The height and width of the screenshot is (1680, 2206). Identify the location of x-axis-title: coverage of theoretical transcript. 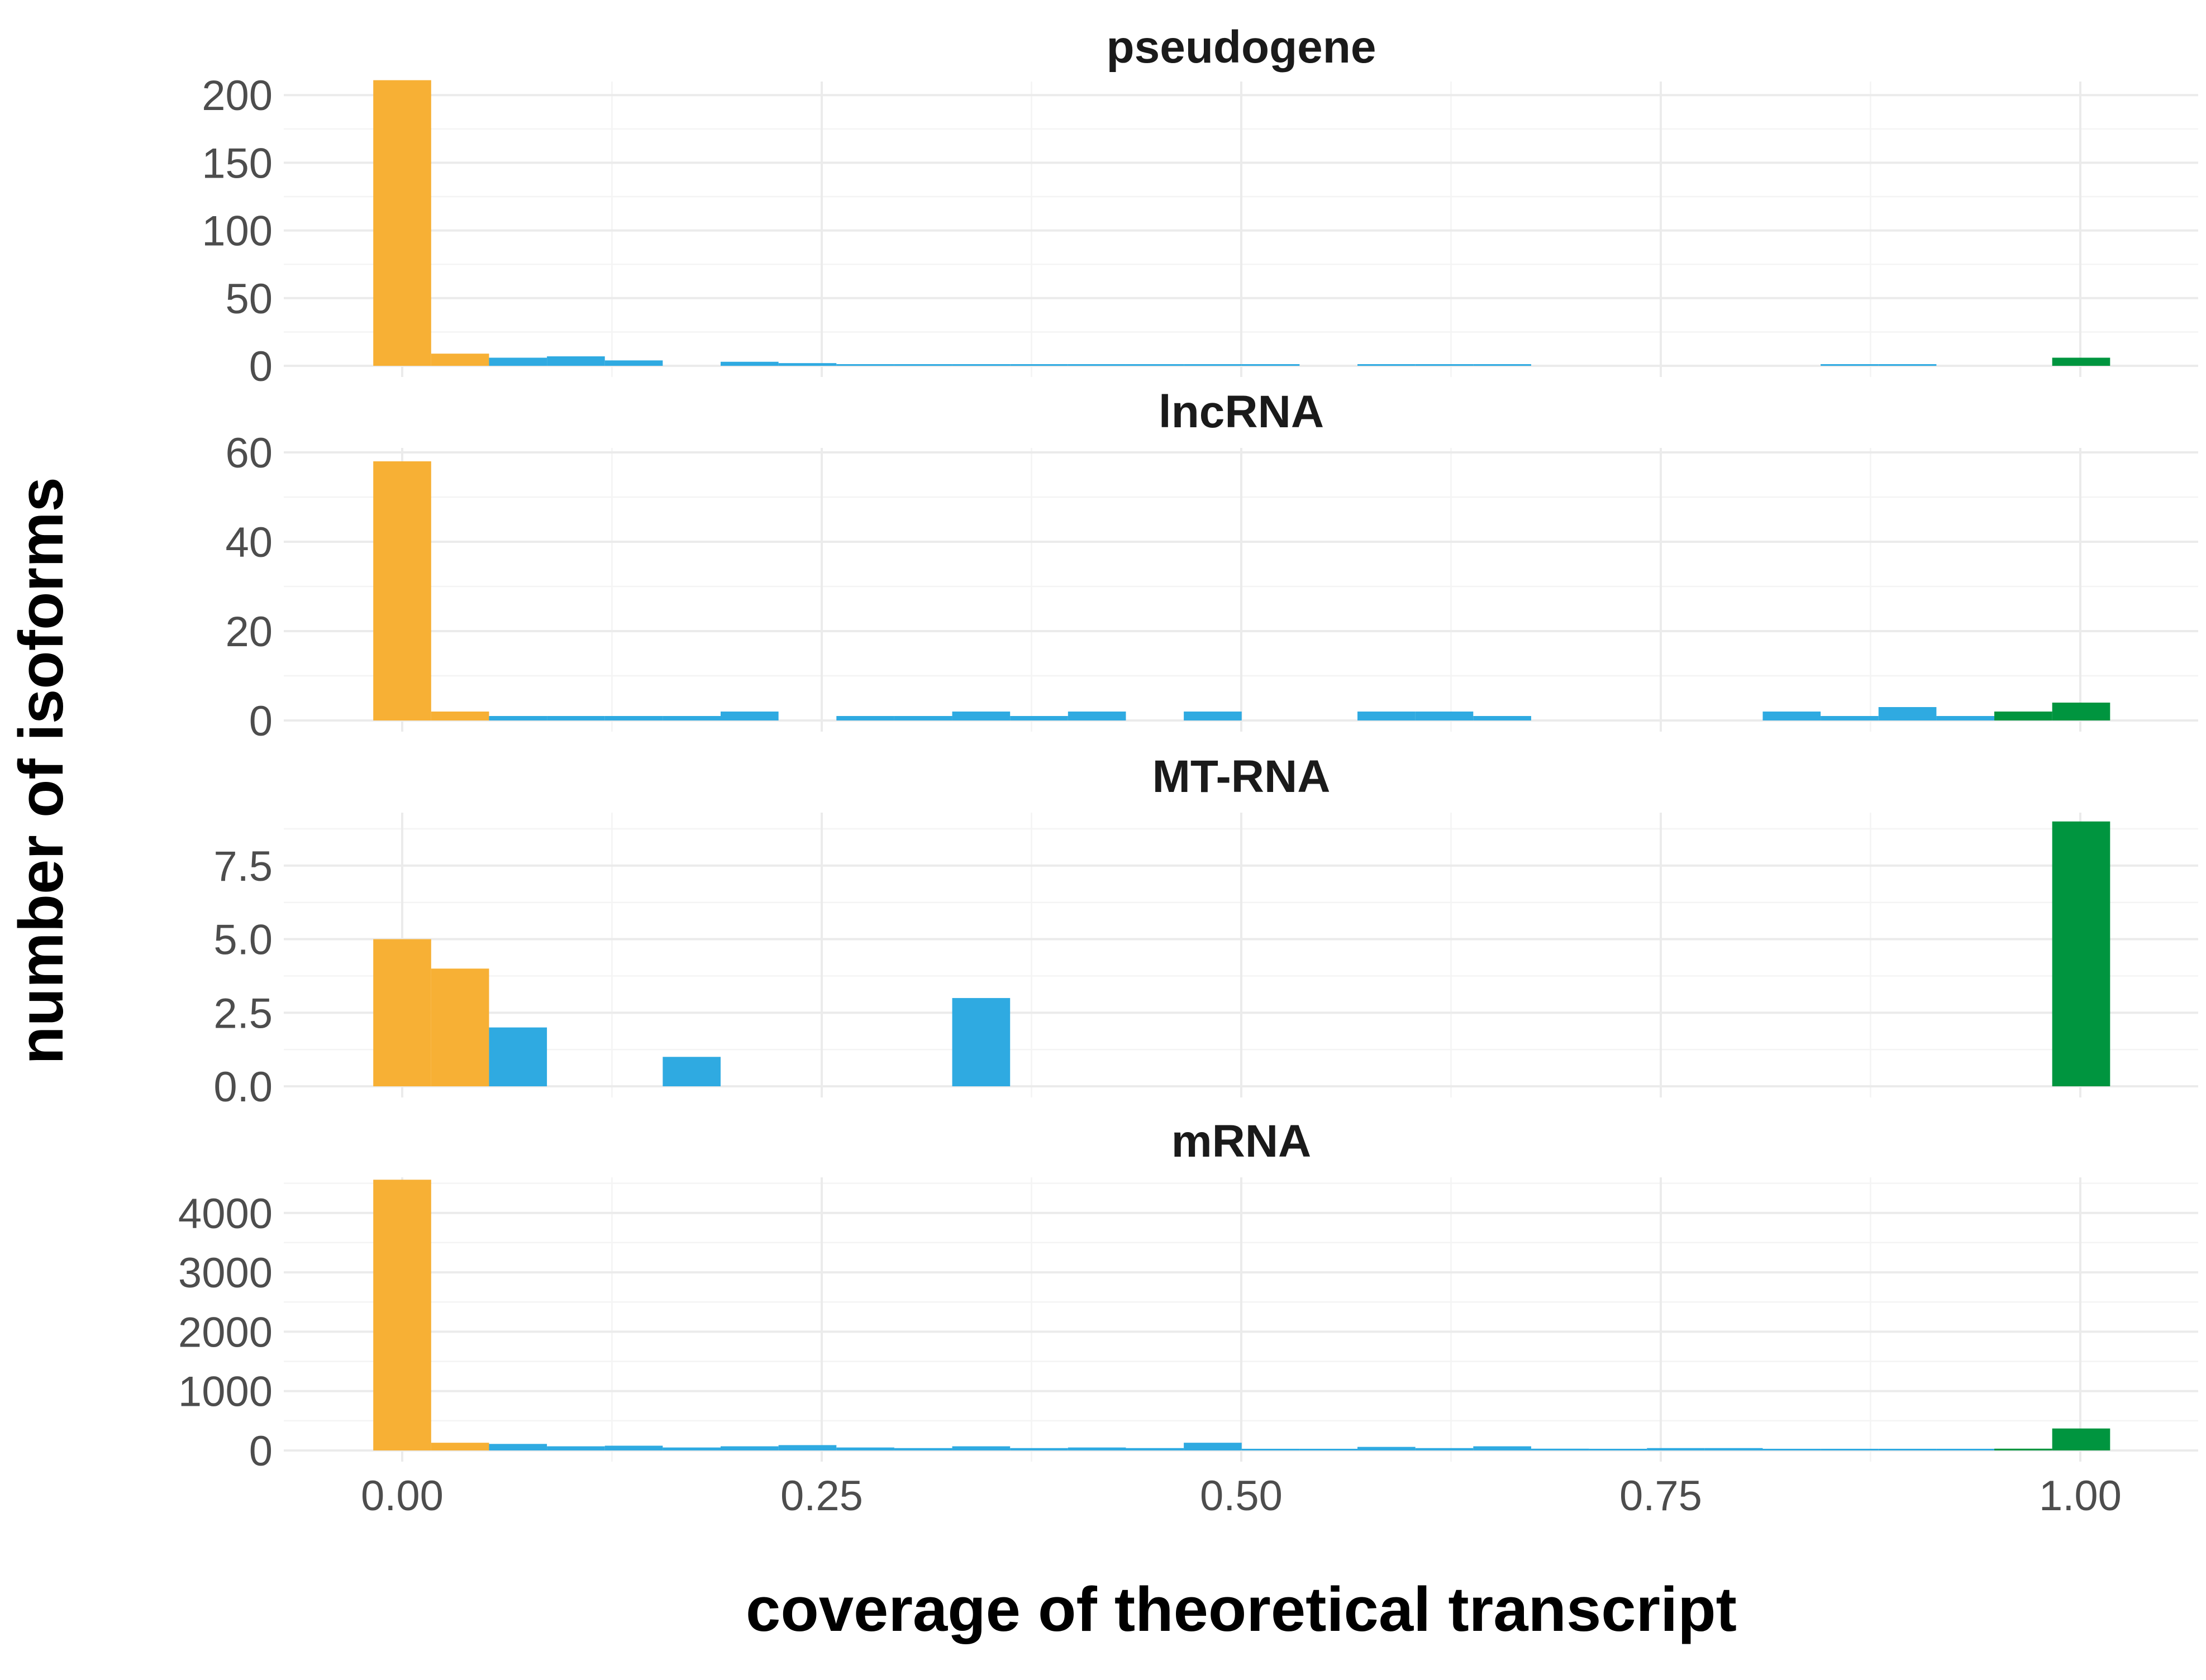
(1241, 1609).